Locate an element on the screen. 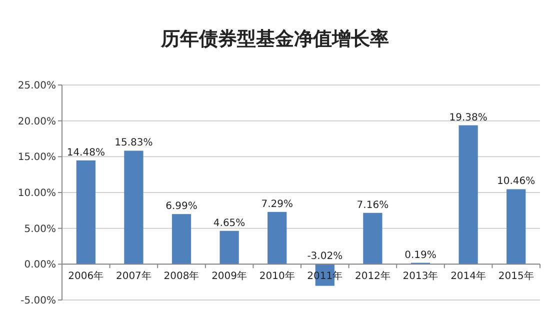 This screenshot has width=550, height=330. y-tick-label: -5.00% is located at coordinates (38, 301).